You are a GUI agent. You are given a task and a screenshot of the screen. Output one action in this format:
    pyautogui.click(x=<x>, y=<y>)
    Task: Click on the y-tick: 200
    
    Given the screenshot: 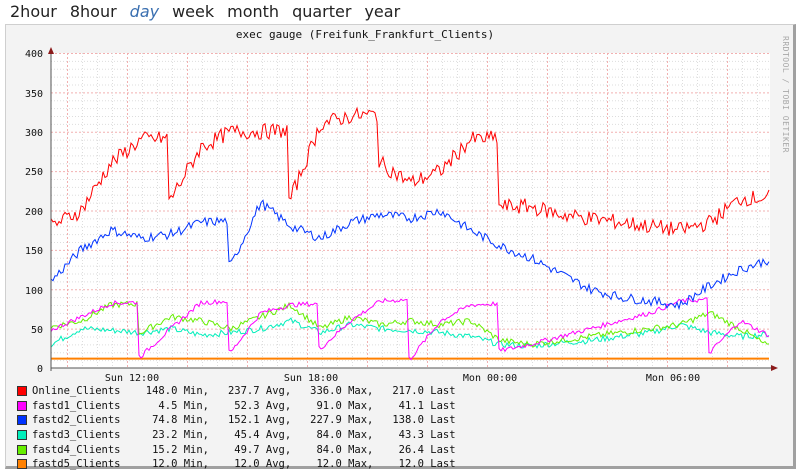 What is the action you would take?
    pyautogui.click(x=34, y=212)
    